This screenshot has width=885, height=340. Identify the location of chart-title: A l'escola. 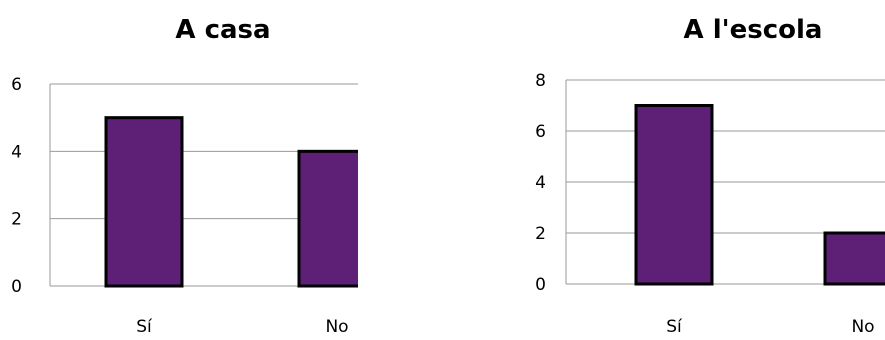
(753, 30).